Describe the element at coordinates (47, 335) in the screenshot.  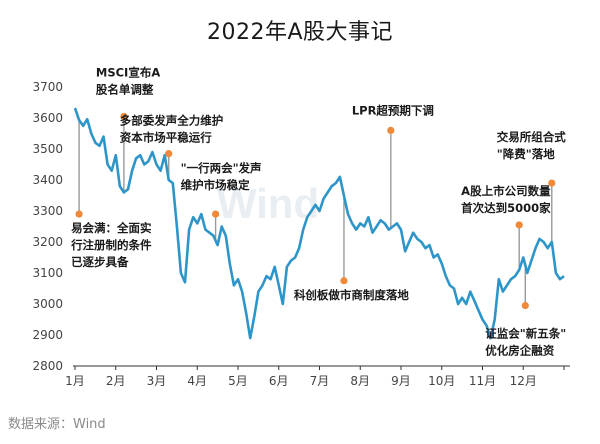
I see `y-tick-label: 2900` at that location.